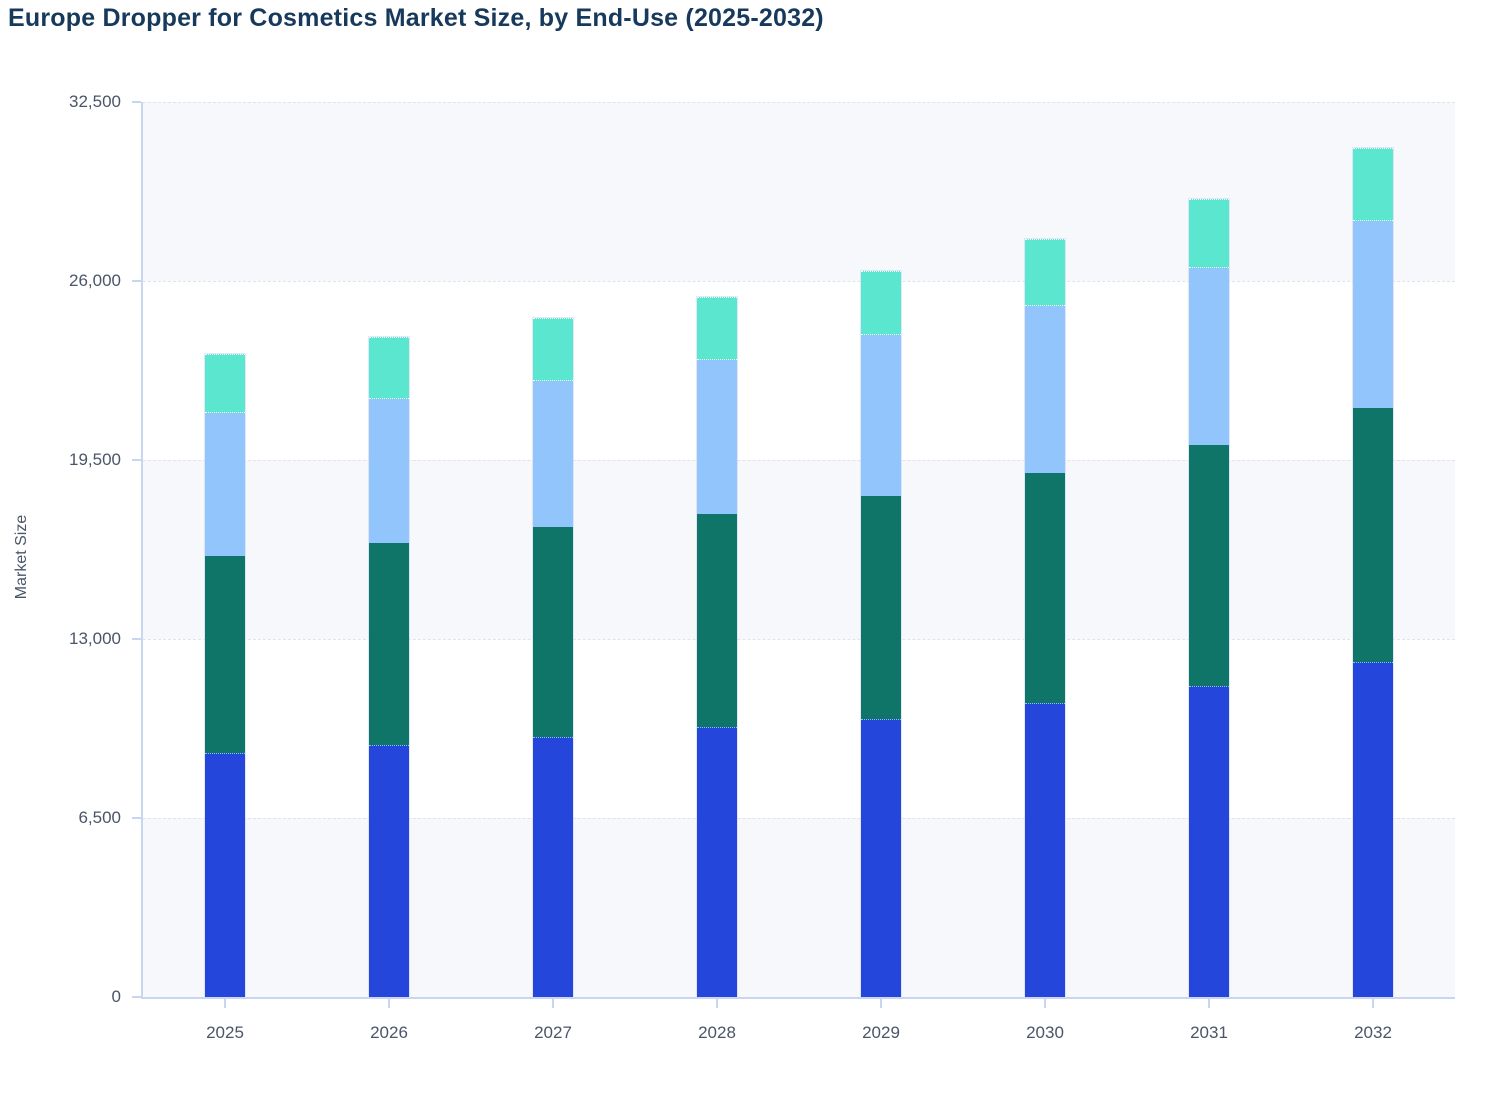 This screenshot has height=1120, width=1508. I want to click on bar-group-2030, so click(1045, 618).